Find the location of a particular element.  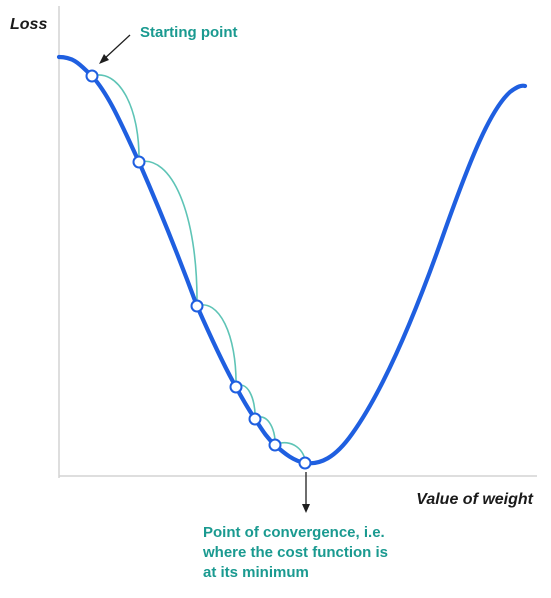

convergence-label-line: where the cost function is is located at coordinates (295, 552).